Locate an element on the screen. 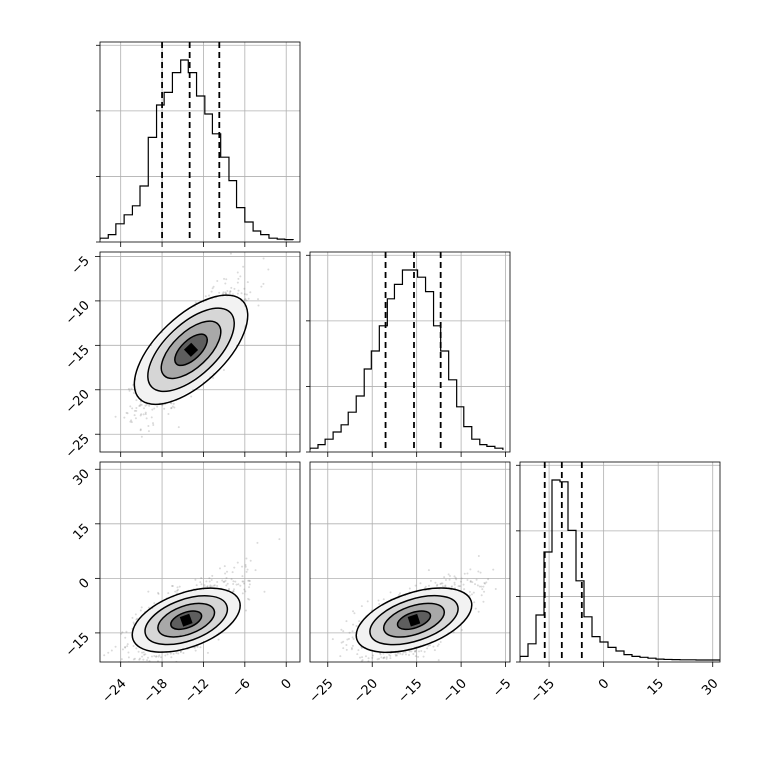 This screenshot has width=760, height=760. x-tick-label: −24 is located at coordinates (115, 691).